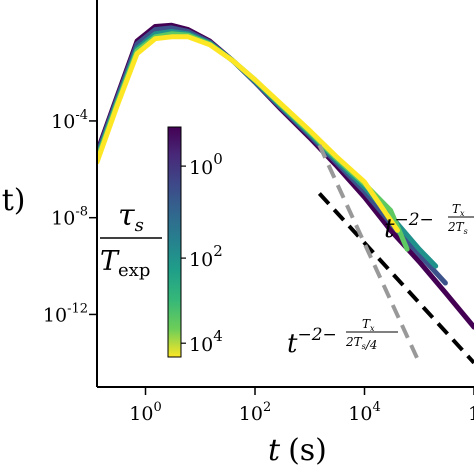  Describe the element at coordinates (301, 406) in the screenshot. I see `x-ticks: 10⁰ 10² 10⁴ 1` at that location.